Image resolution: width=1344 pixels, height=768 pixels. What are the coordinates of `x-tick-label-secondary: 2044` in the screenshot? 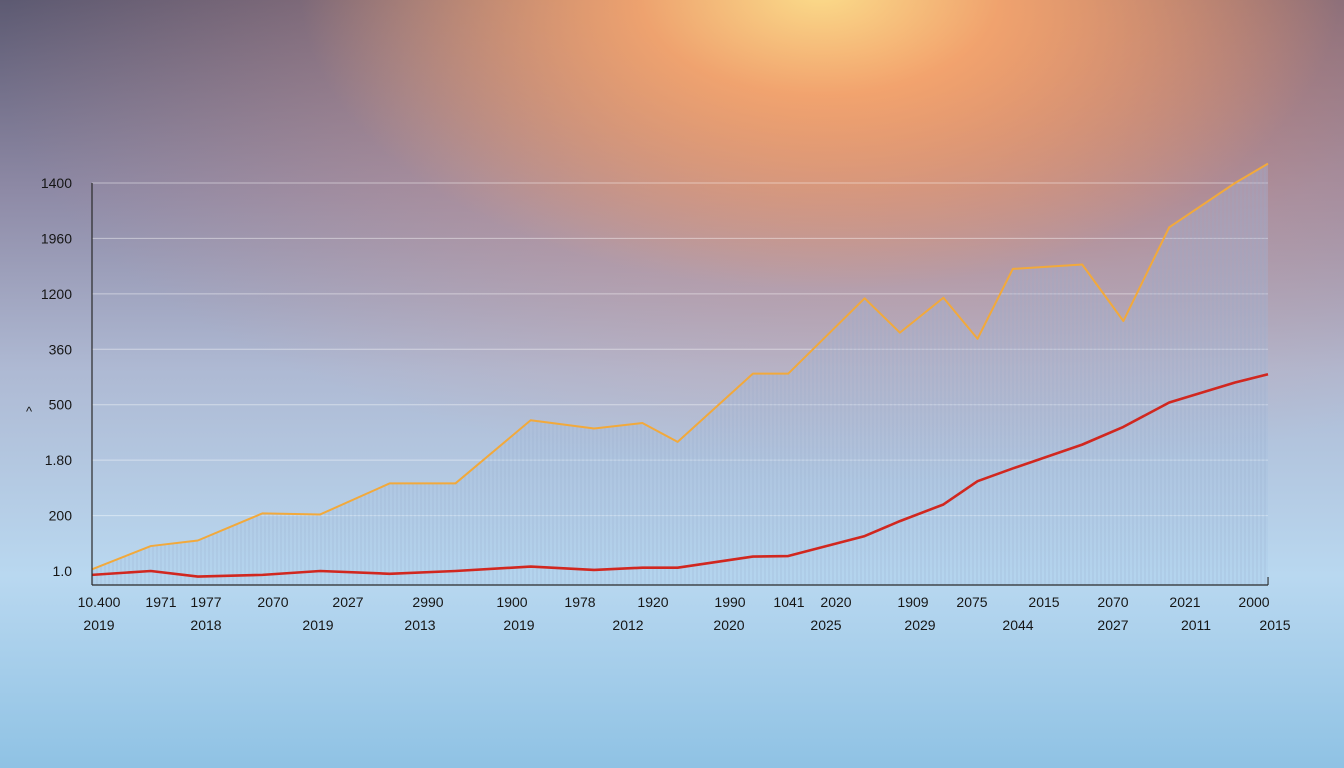 It's located at (1017, 625).